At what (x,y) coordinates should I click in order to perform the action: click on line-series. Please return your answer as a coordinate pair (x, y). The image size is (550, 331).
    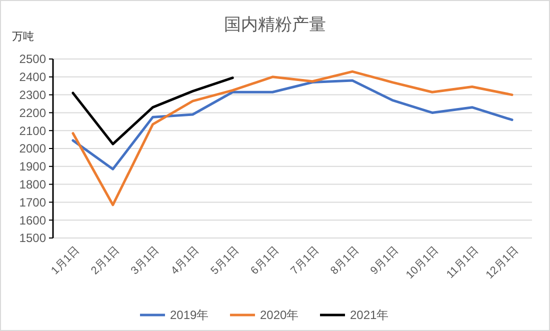
    Looking at the image, I should click on (153, 111).